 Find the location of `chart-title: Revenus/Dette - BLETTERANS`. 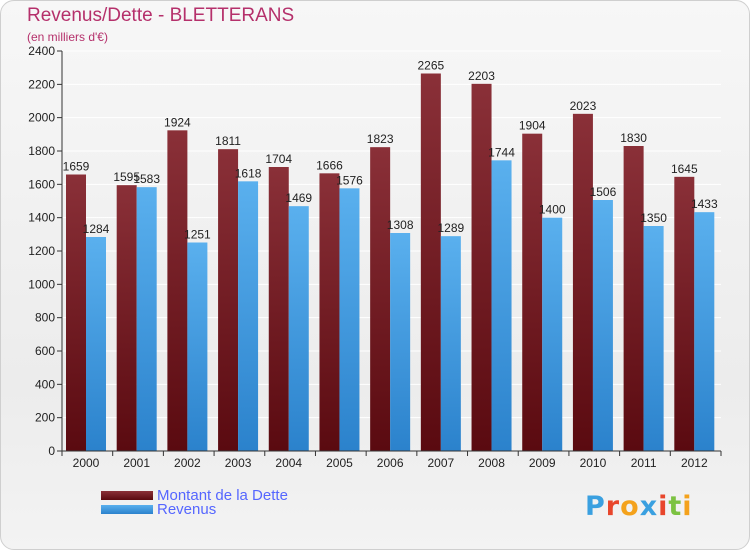

chart-title: Revenus/Dette - BLETTERANS is located at coordinates (161, 15).